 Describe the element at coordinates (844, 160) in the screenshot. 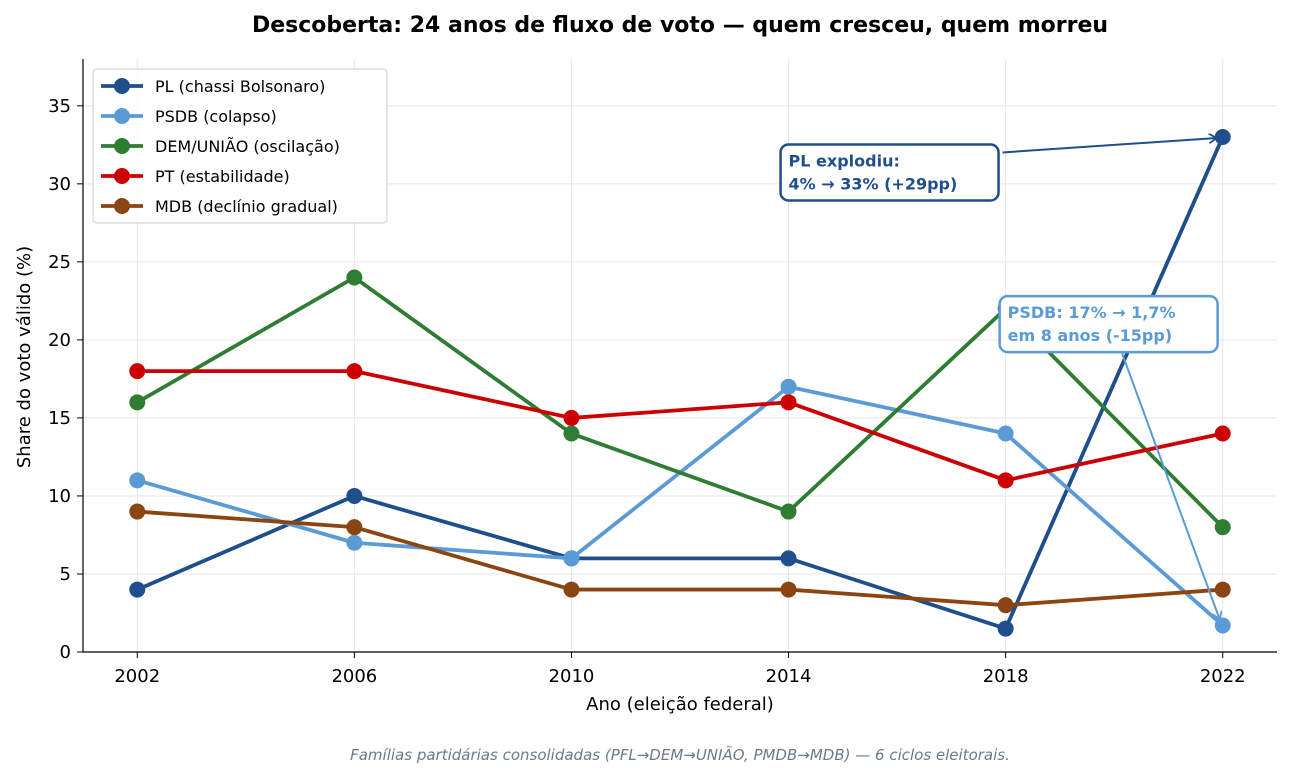

I see `annotation-text: PL explodiu:` at that location.